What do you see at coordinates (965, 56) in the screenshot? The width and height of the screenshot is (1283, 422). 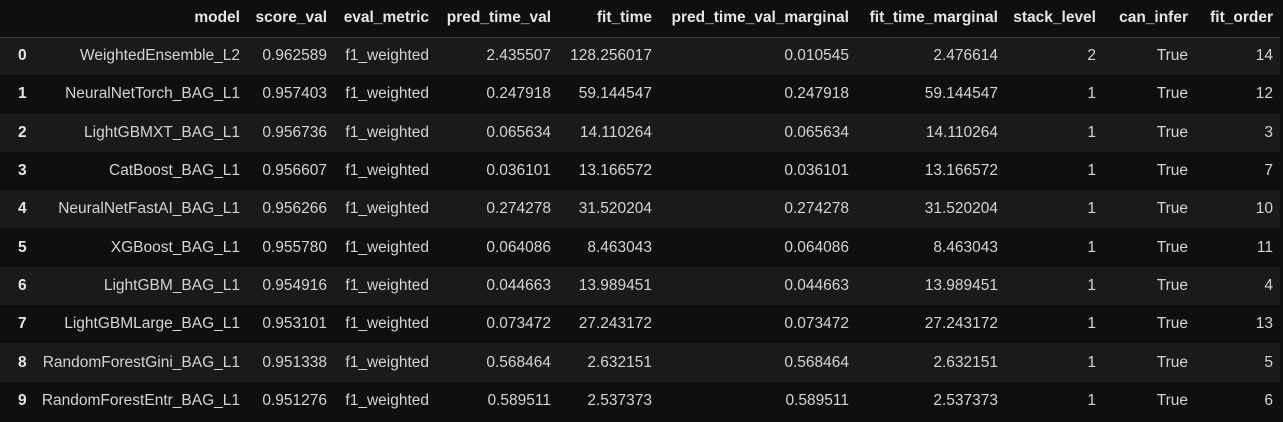 I see `cell-fit-time-marginal: 2.476614` at bounding box center [965, 56].